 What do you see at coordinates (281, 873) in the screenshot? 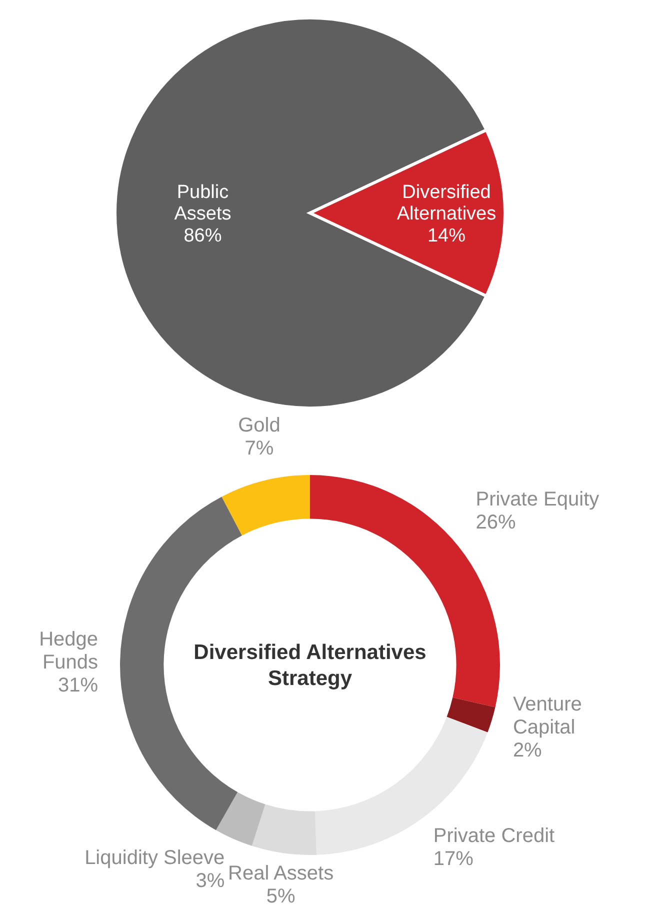
I see `slice-label: Real Assets` at bounding box center [281, 873].